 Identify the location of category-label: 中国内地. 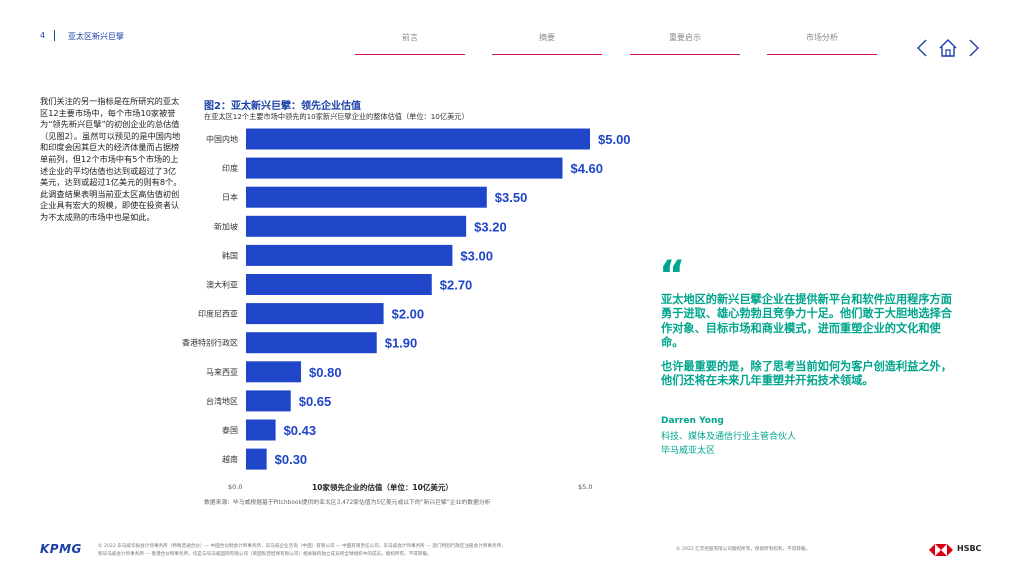
(222, 139).